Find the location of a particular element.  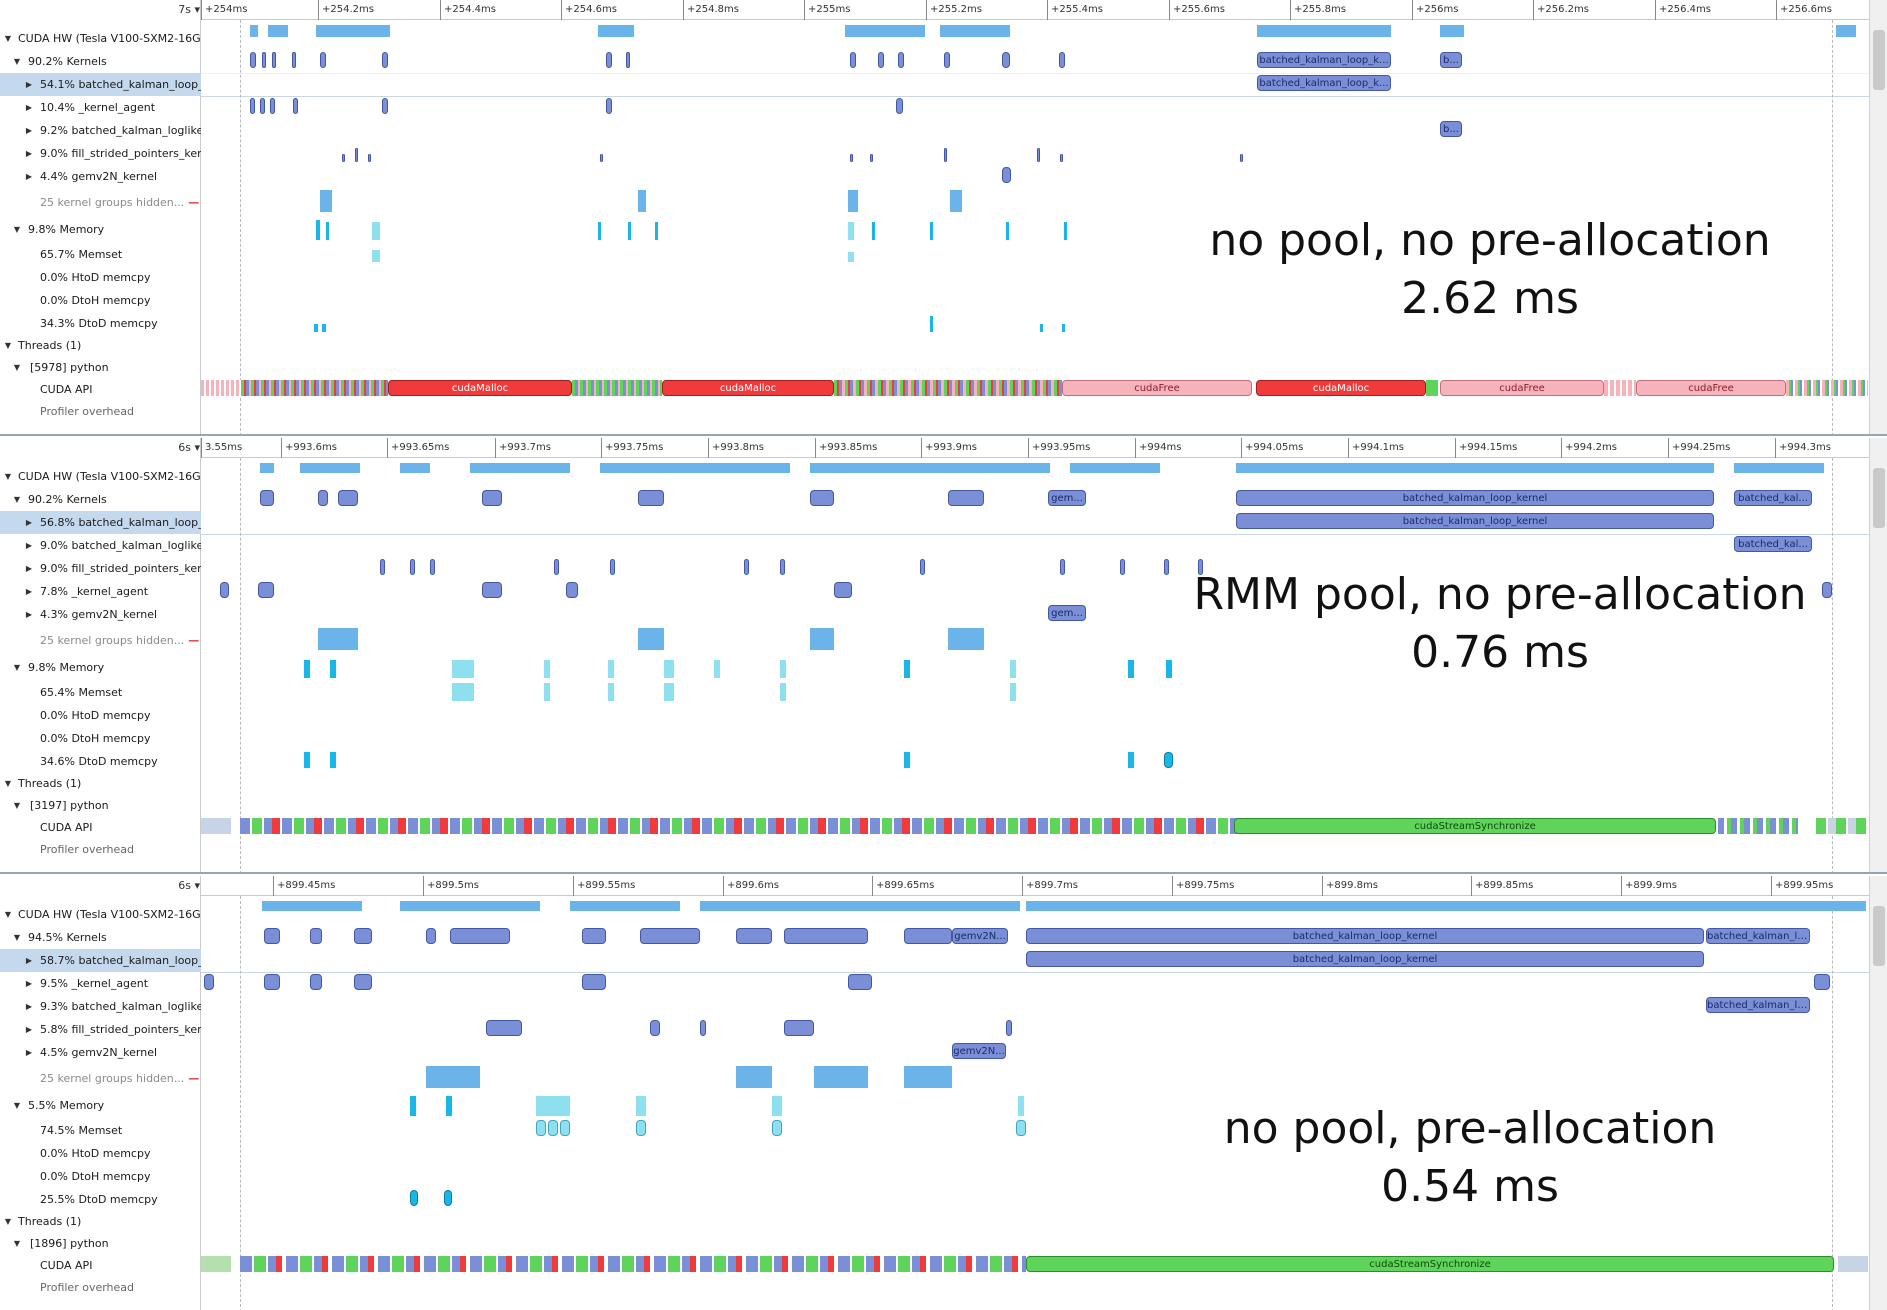

row-dtod: 34.6% DtoD memcpy is located at coordinates (99, 761).